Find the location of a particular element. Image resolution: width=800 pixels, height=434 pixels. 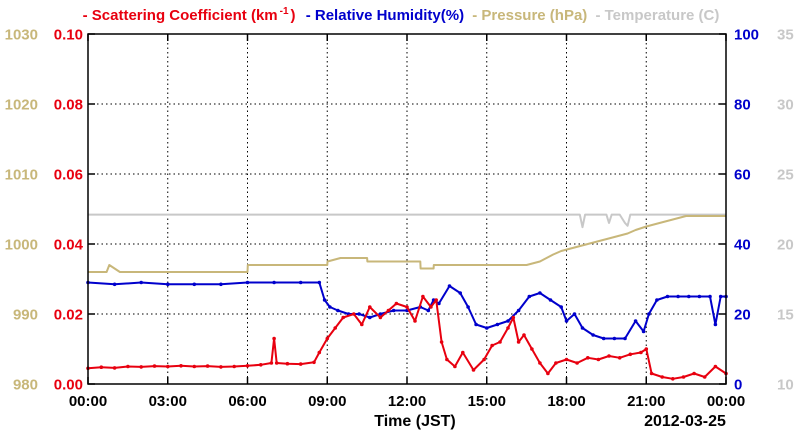

humidity-tick-label: 80 is located at coordinates (742, 105).